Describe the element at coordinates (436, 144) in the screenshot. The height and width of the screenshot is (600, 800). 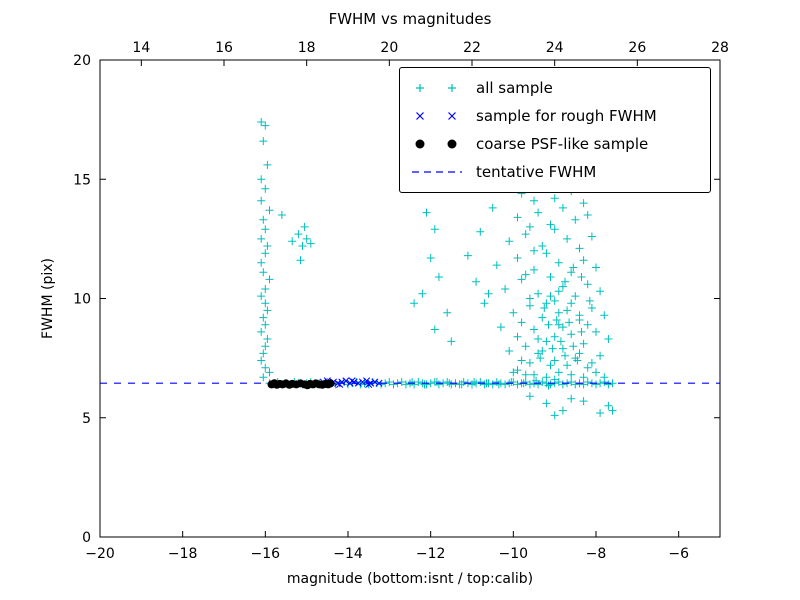
I see `dot-marker-icon` at that location.